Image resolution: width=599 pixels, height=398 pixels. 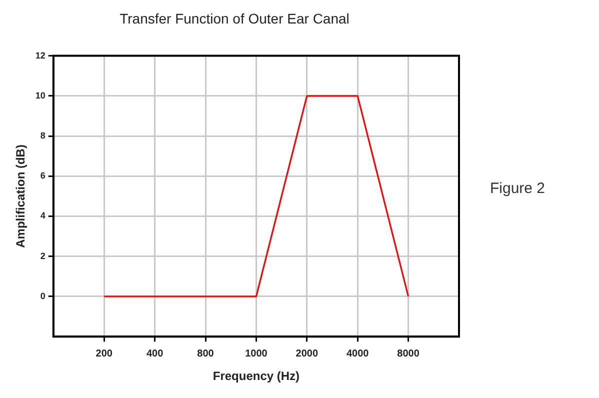 I want to click on y-tick-label: 12, so click(x=40, y=55).